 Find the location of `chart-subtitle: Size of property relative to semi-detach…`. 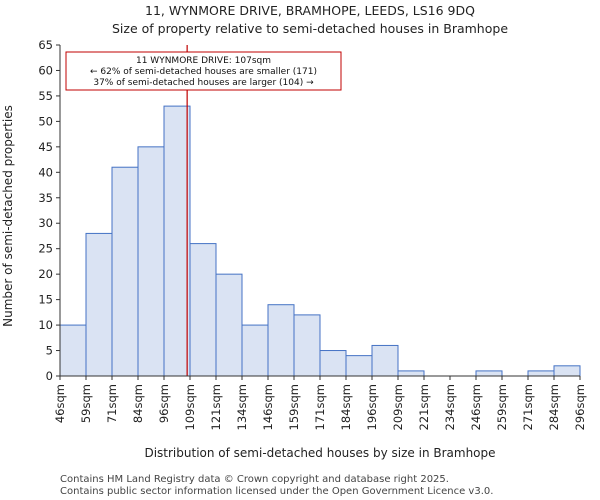

chart-subtitle: Size of property relative to semi-detach… is located at coordinates (310, 28).